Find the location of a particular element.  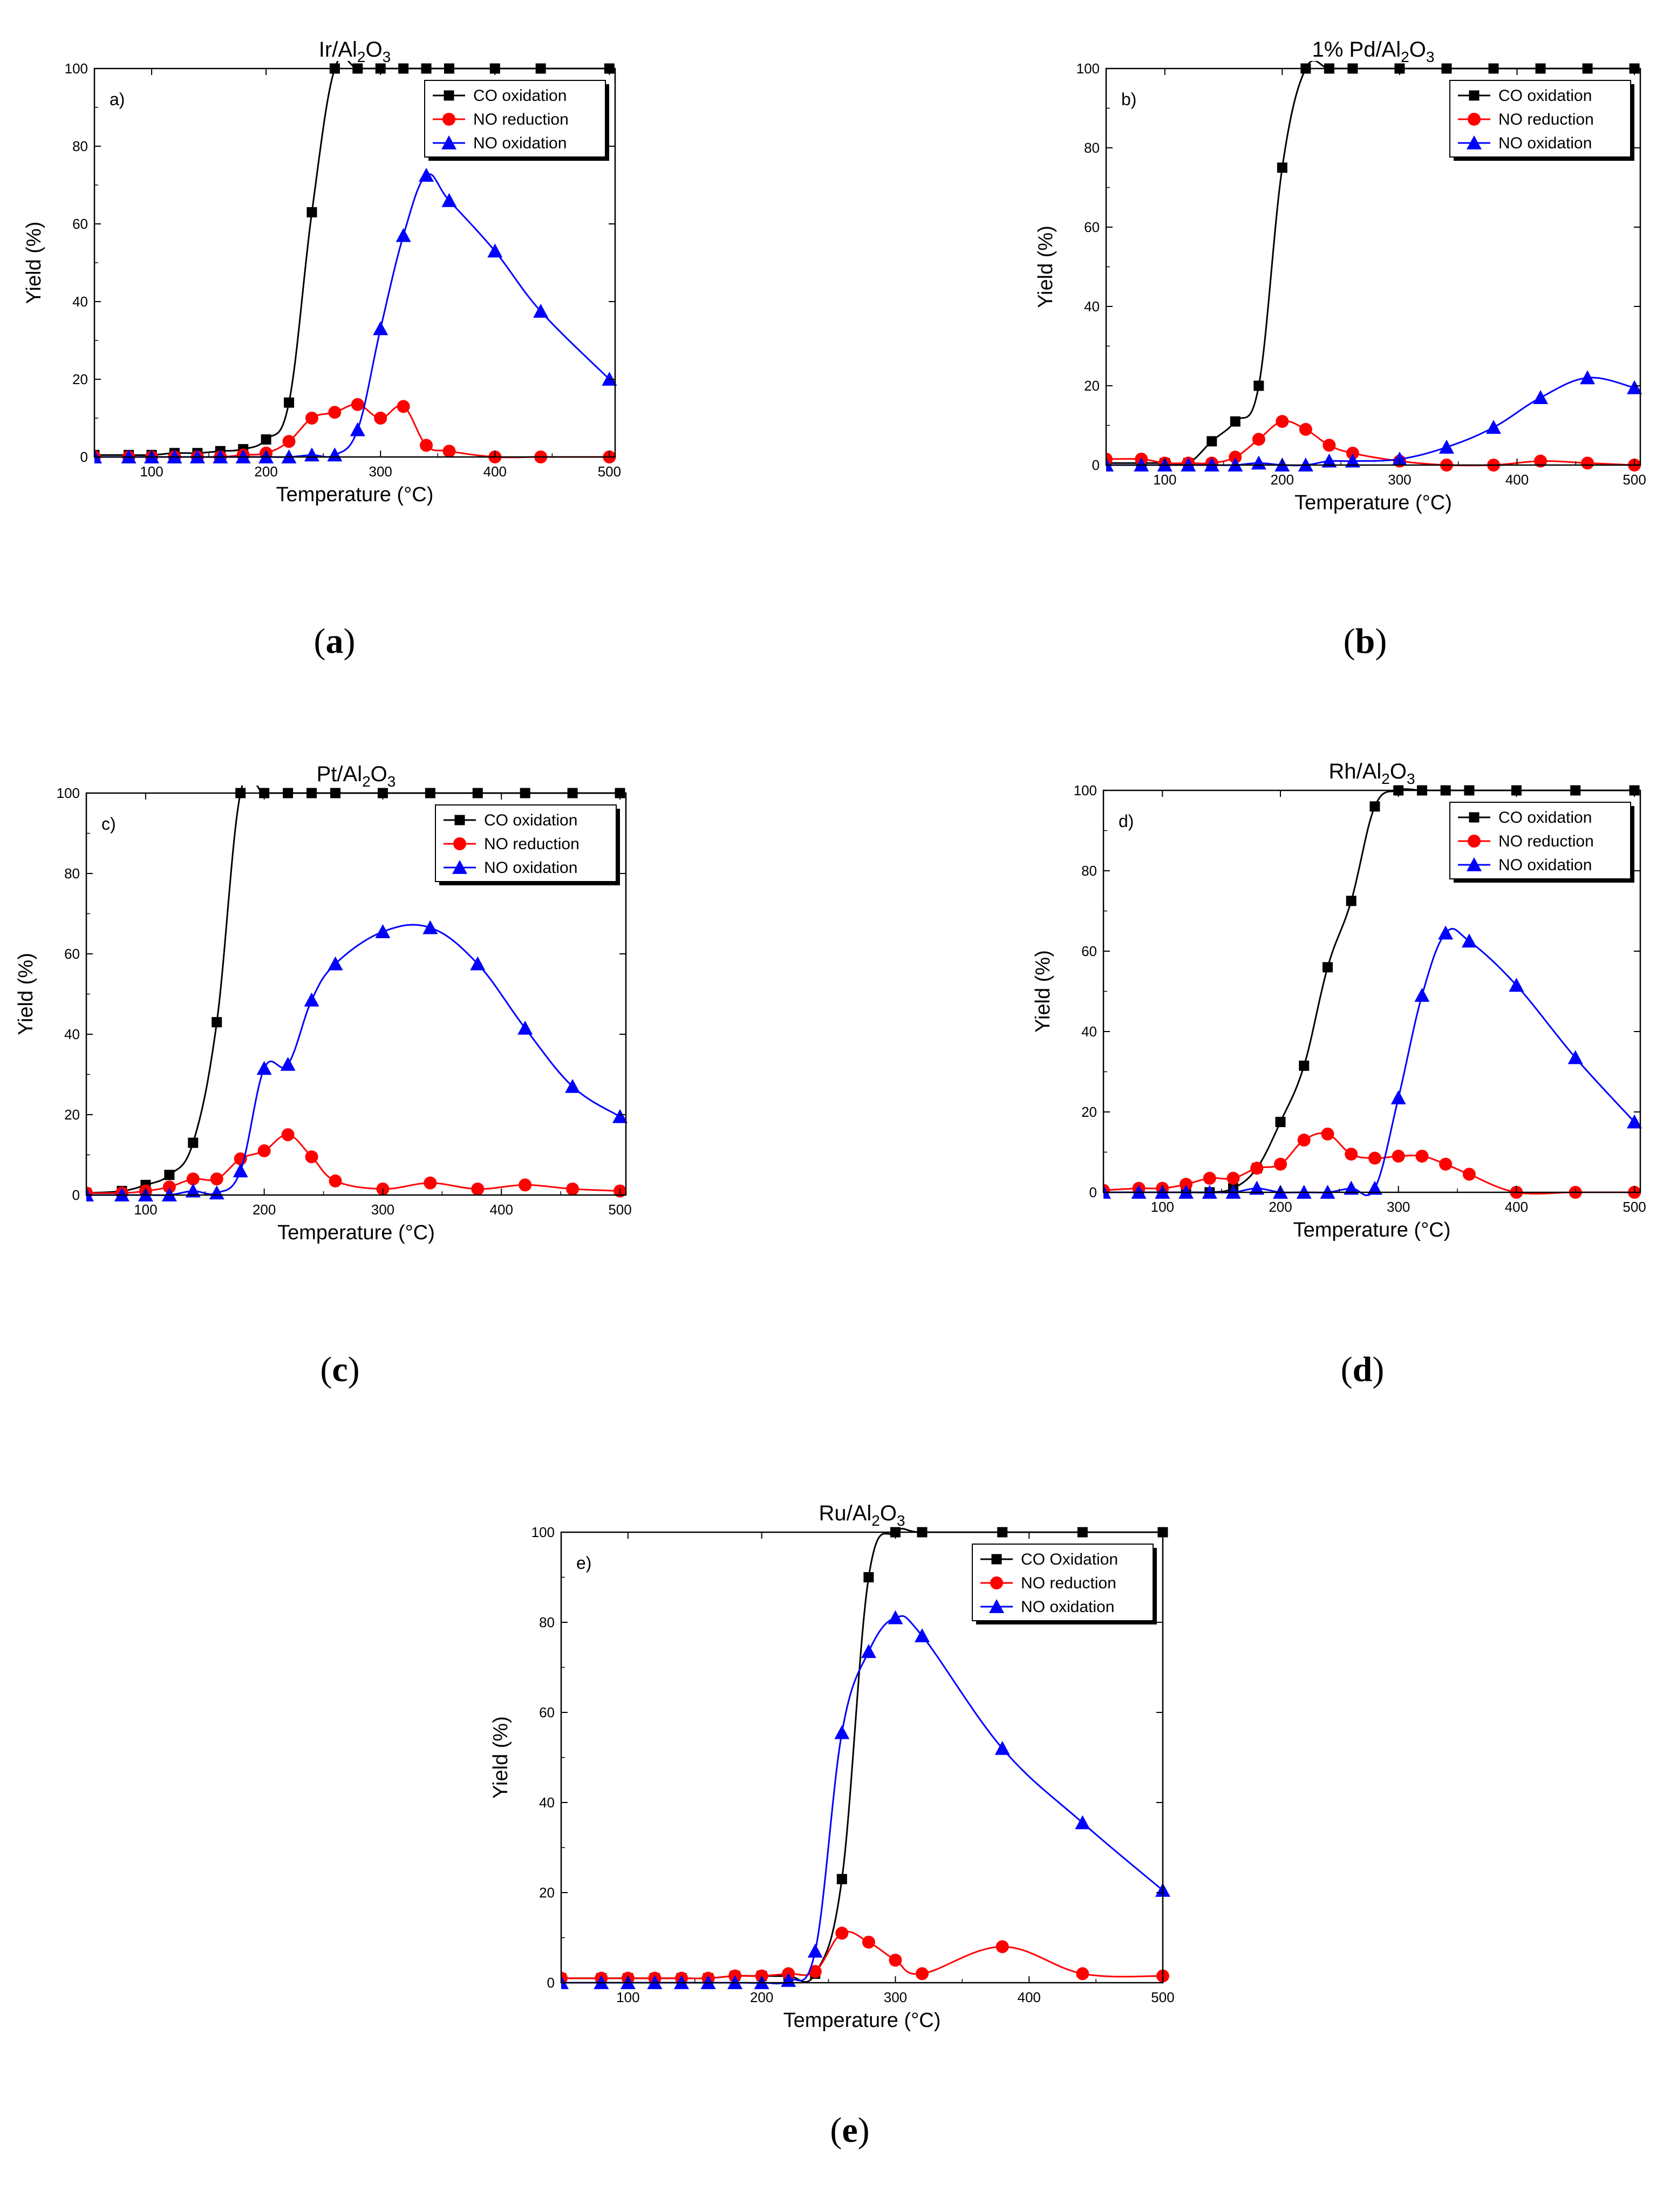

panel-letter: e) is located at coordinates (583, 1563).